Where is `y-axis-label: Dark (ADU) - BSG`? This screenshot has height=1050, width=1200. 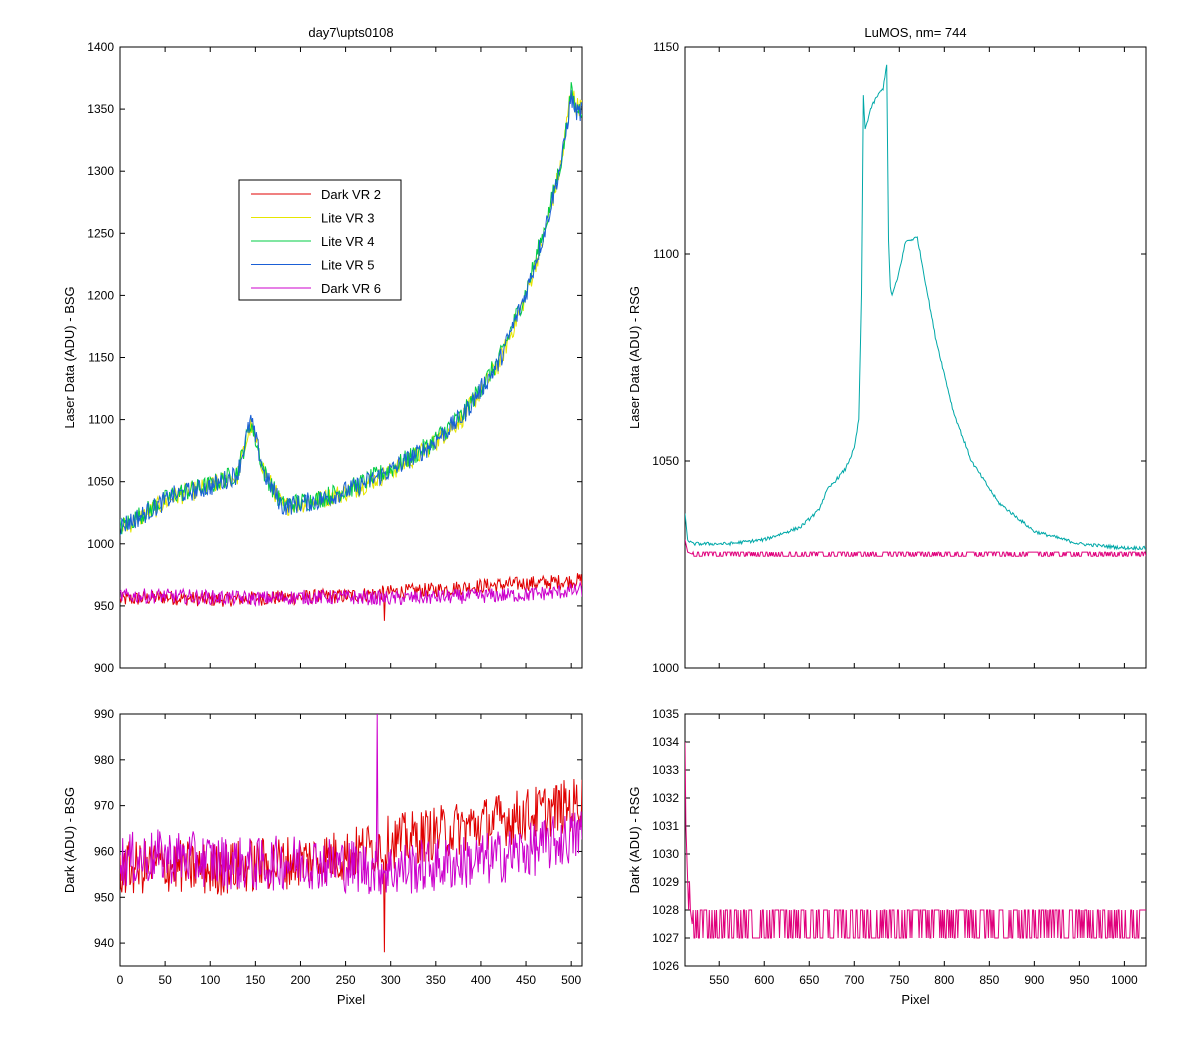
y-axis-label: Dark (ADU) - BSG is located at coordinates (69, 840).